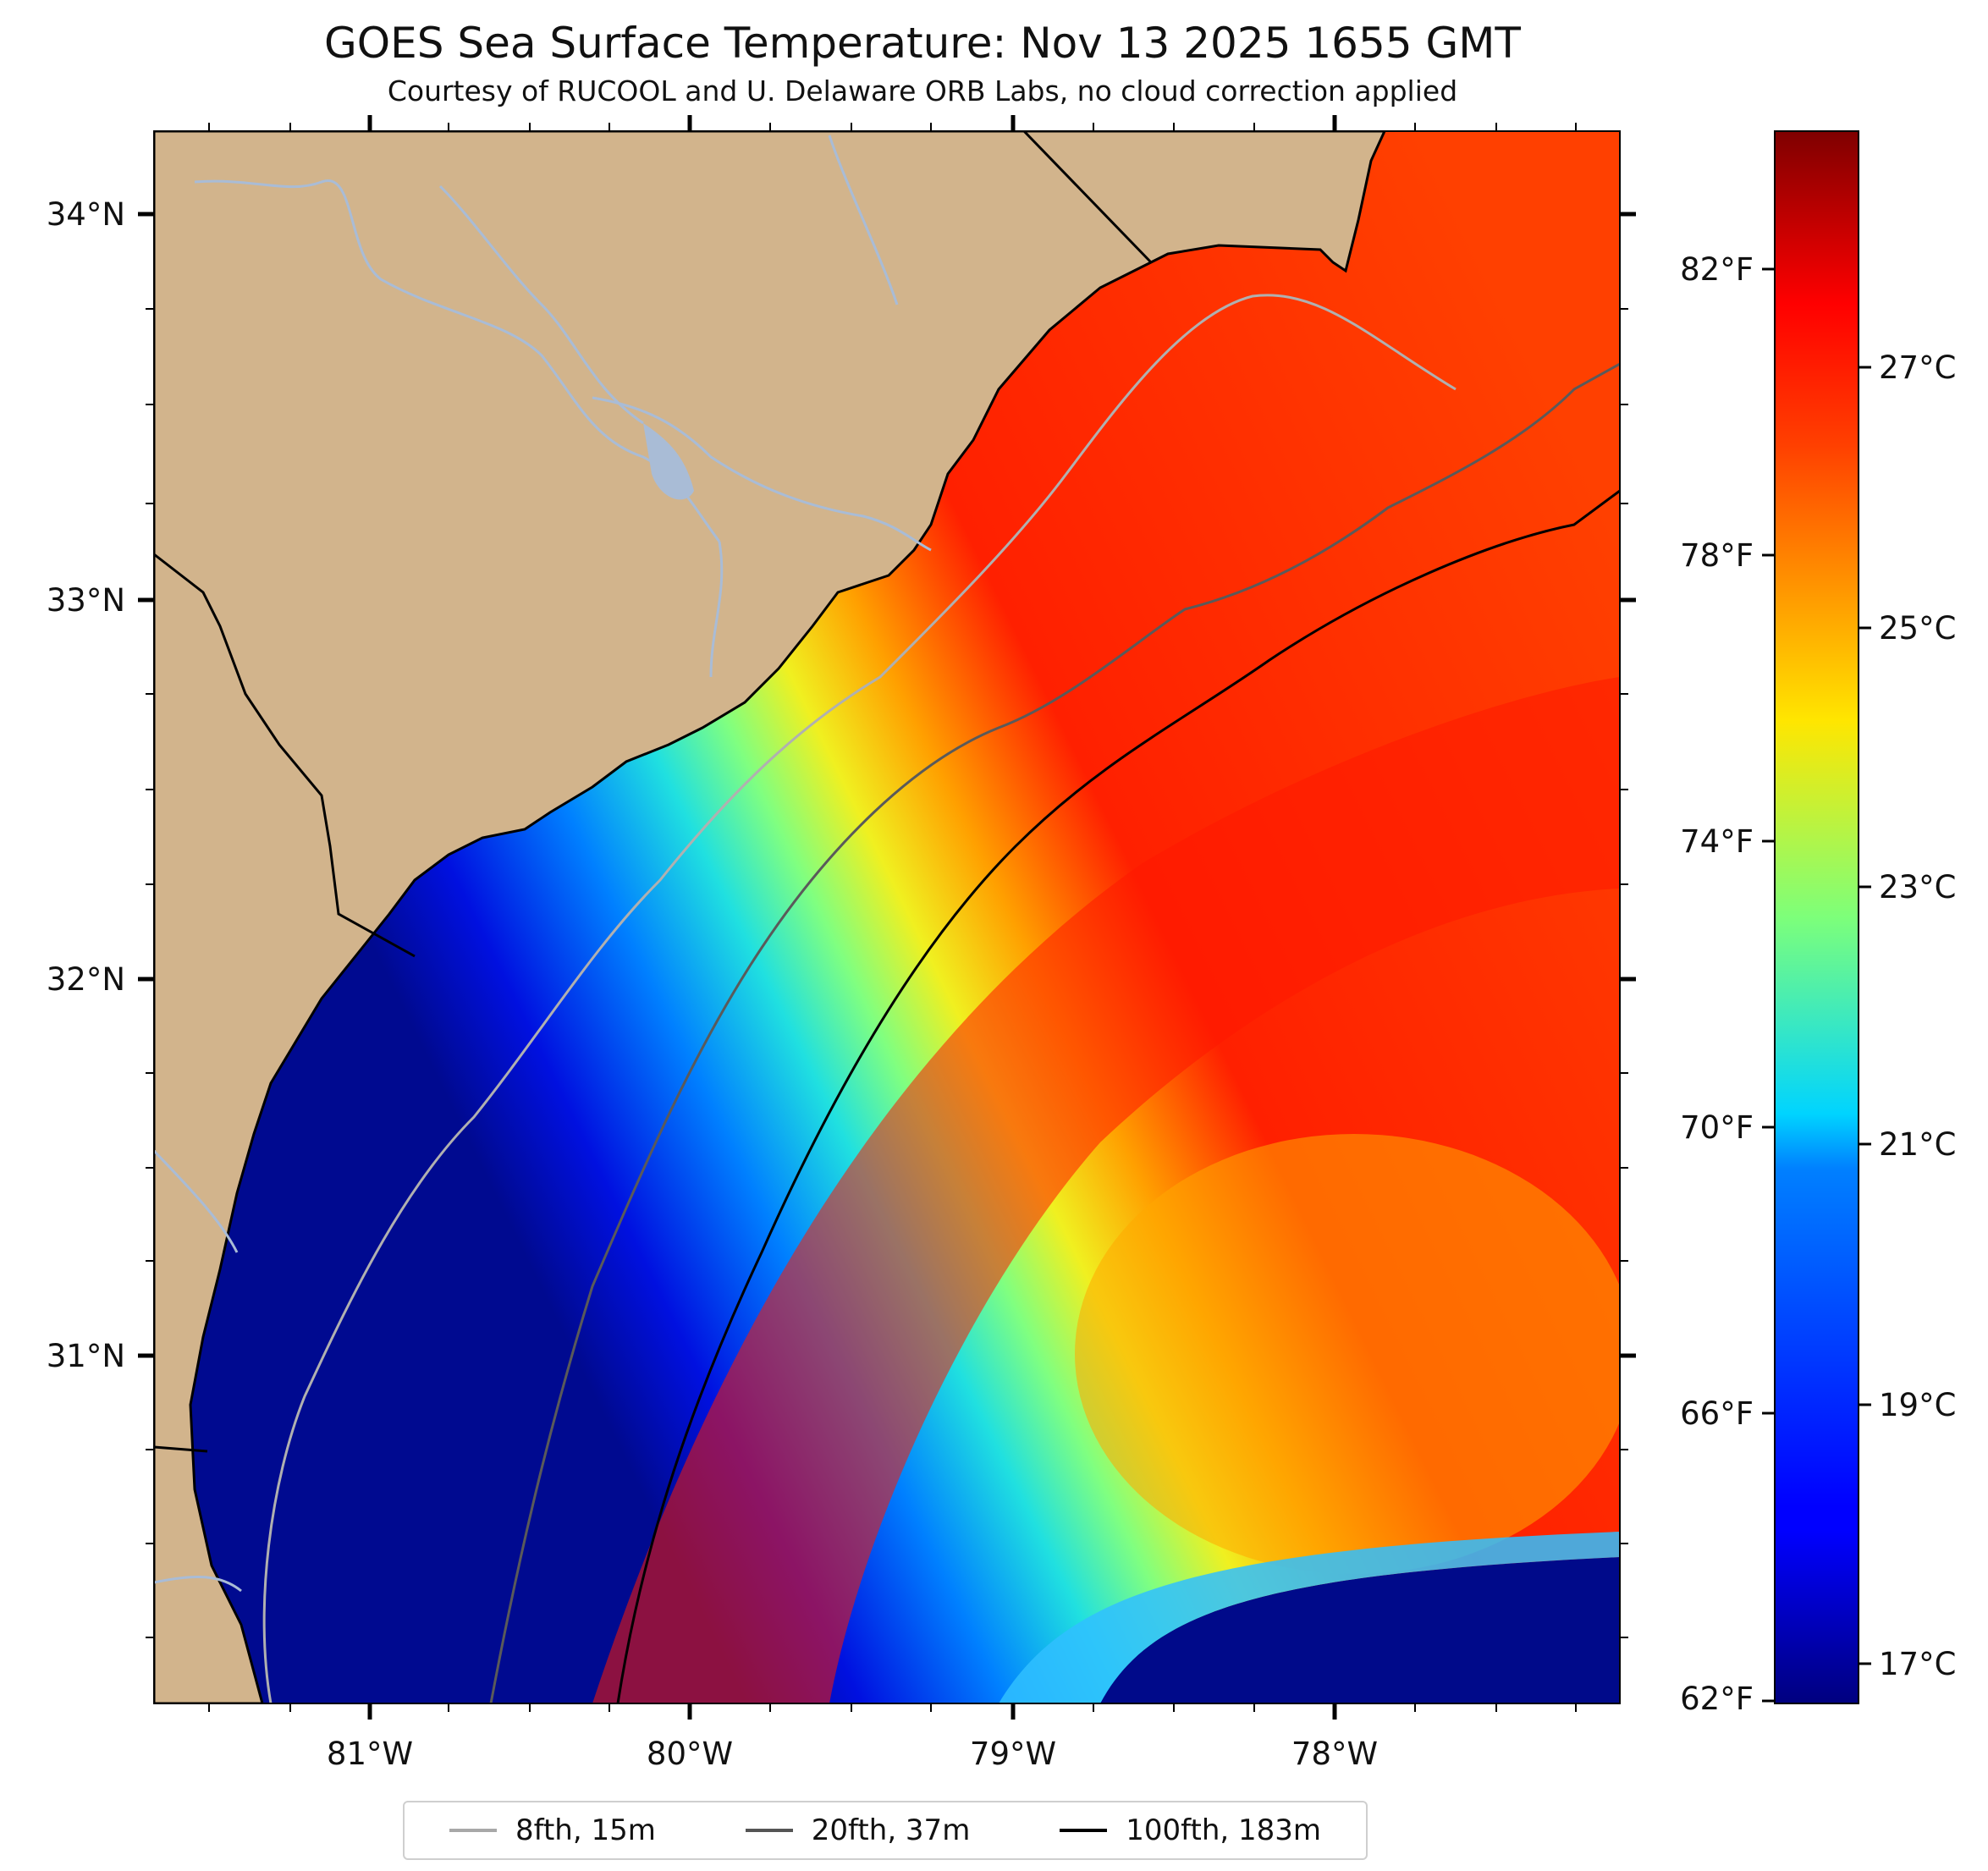 The width and height of the screenshot is (1988, 1871). What do you see at coordinates (1917, 1664) in the screenshot?
I see `colorbar-c-label: 17°C` at bounding box center [1917, 1664].